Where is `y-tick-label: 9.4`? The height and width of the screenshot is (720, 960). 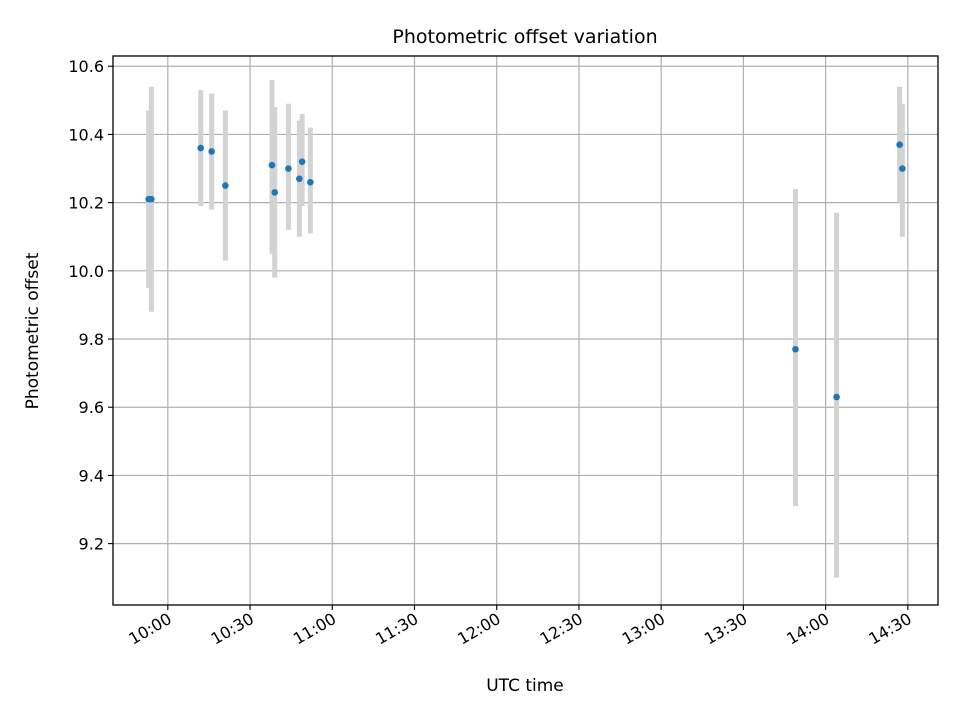 y-tick-label: 9.4 is located at coordinates (91, 475).